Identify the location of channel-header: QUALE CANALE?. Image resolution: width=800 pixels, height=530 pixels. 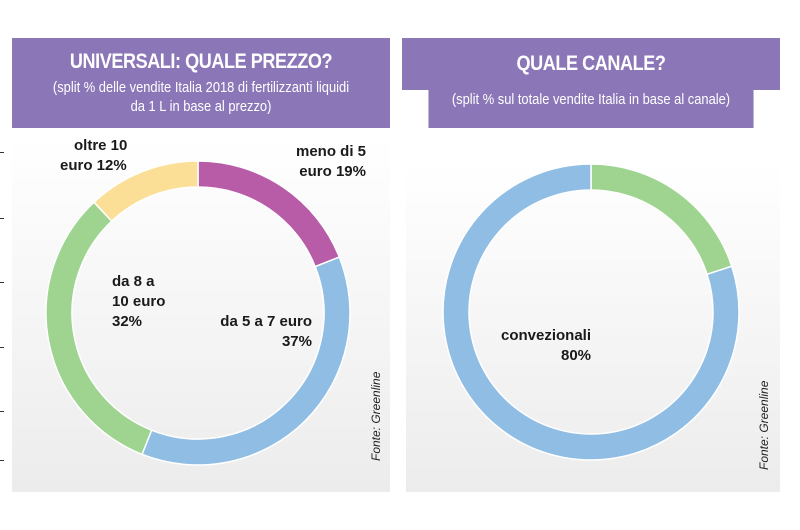
(591, 64).